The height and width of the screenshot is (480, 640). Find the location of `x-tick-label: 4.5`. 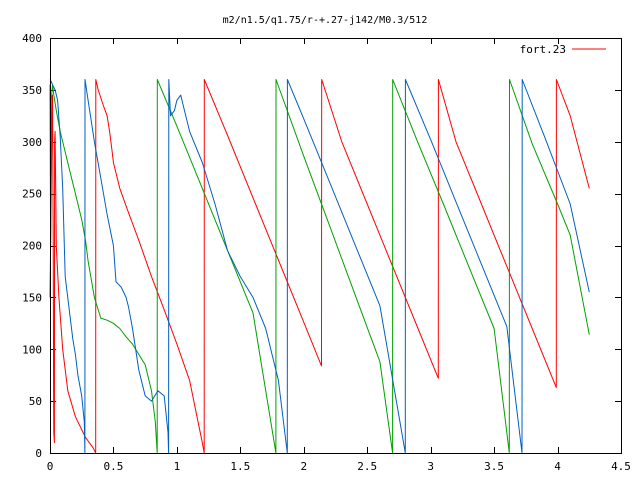

x-tick-label: 4.5 is located at coordinates (621, 466).